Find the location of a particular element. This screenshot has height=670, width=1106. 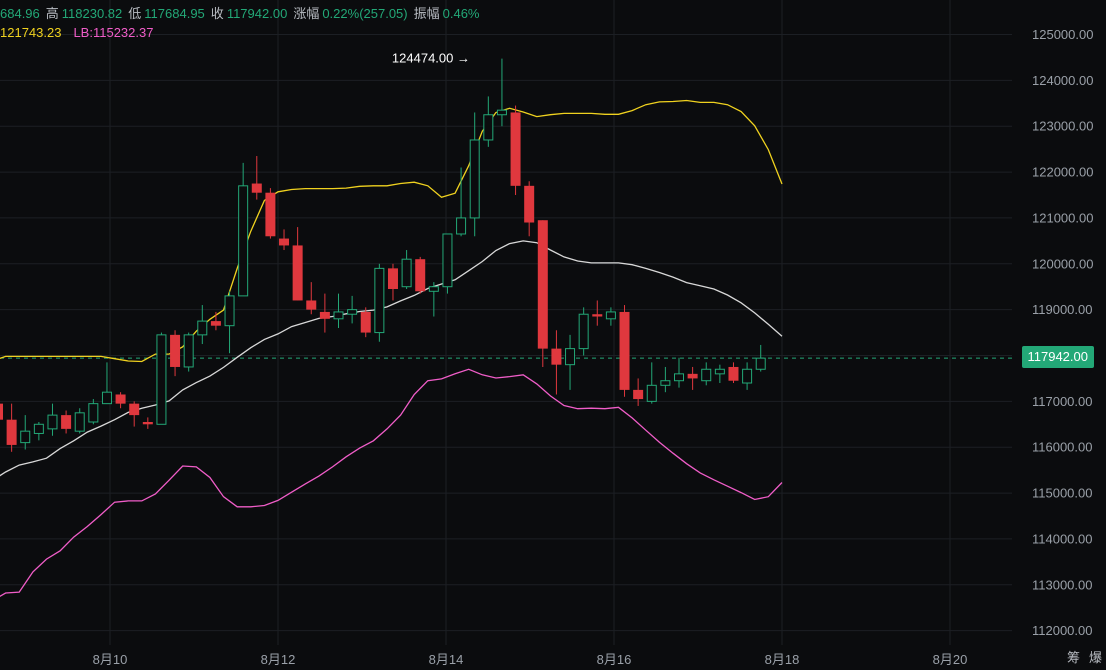

y-tick-label: 121000.00 is located at coordinates (1062, 217).